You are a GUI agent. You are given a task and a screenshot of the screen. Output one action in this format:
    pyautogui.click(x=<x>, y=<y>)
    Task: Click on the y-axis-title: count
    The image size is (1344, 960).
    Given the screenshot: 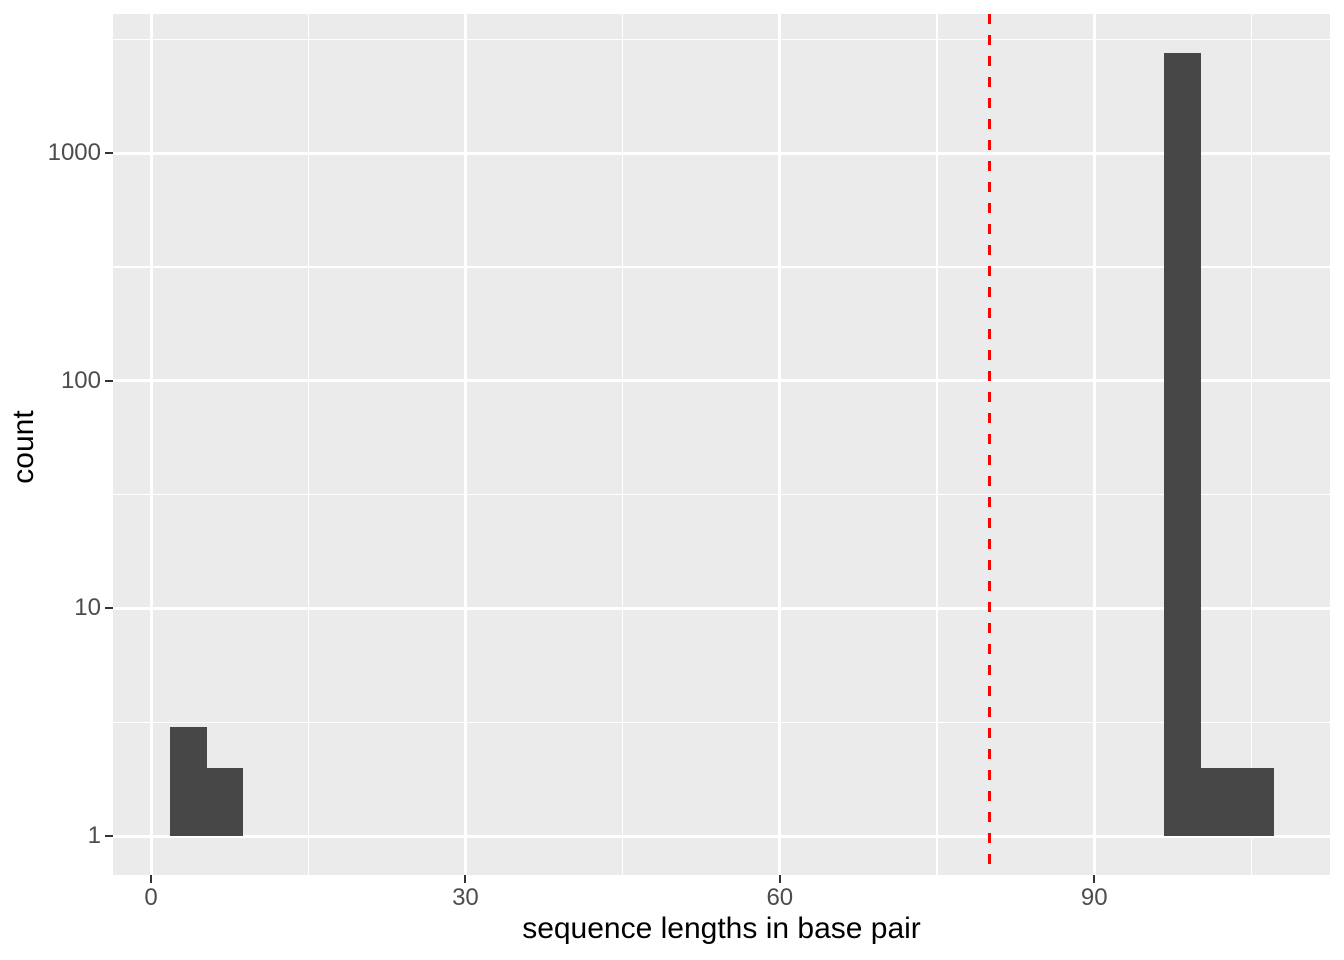 What is the action you would take?
    pyautogui.click(x=23, y=446)
    